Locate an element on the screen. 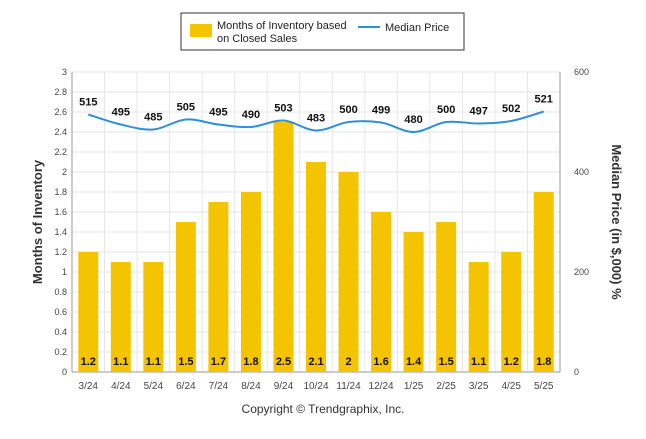 The image size is (646, 439). legend-line-label: Median Price is located at coordinates (417, 28).